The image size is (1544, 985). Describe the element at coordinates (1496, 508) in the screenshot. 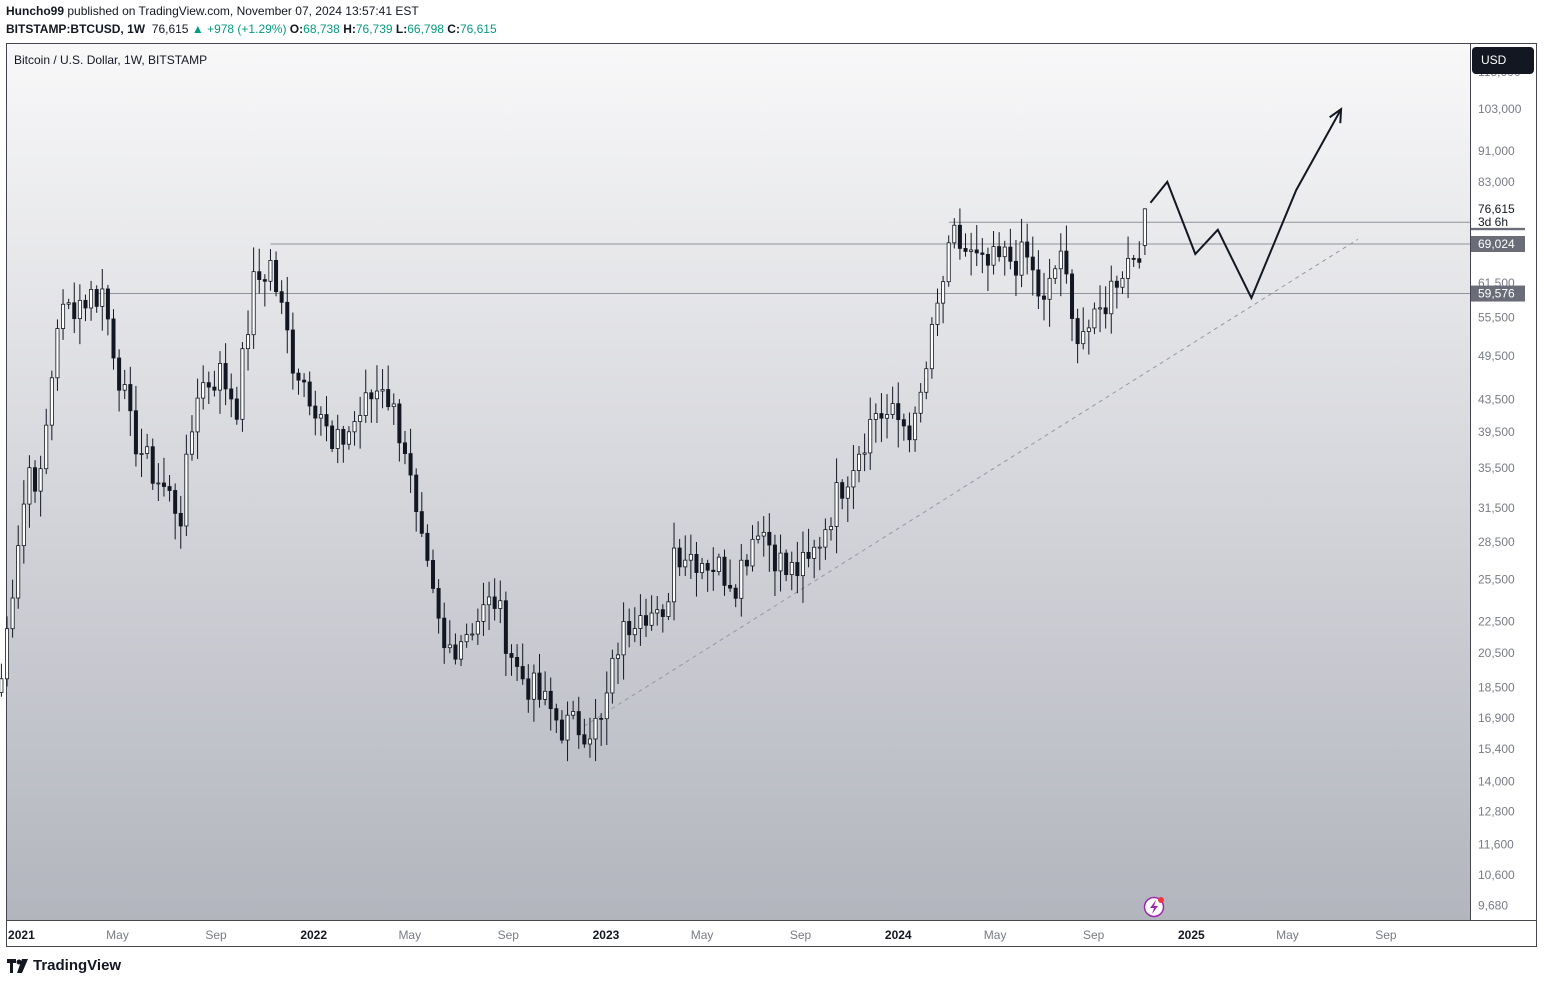

I see `price-tick-label: 31,500` at that location.